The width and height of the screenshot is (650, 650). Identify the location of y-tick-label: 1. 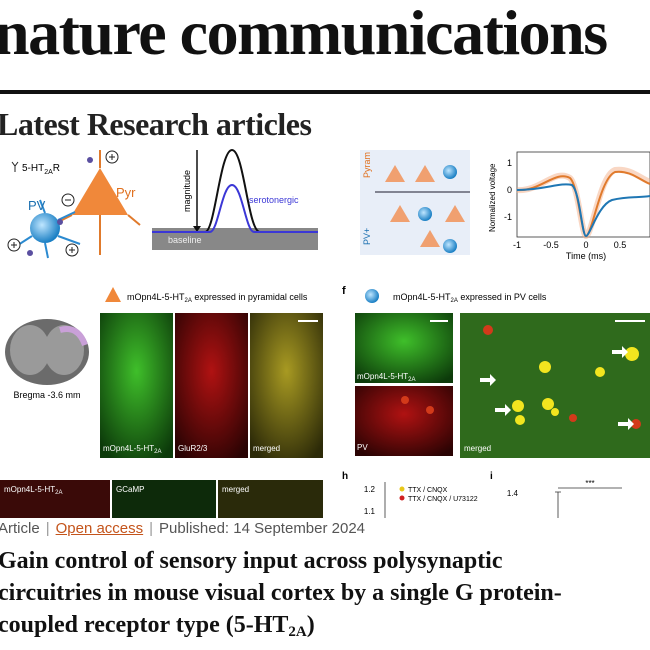
(509, 163).